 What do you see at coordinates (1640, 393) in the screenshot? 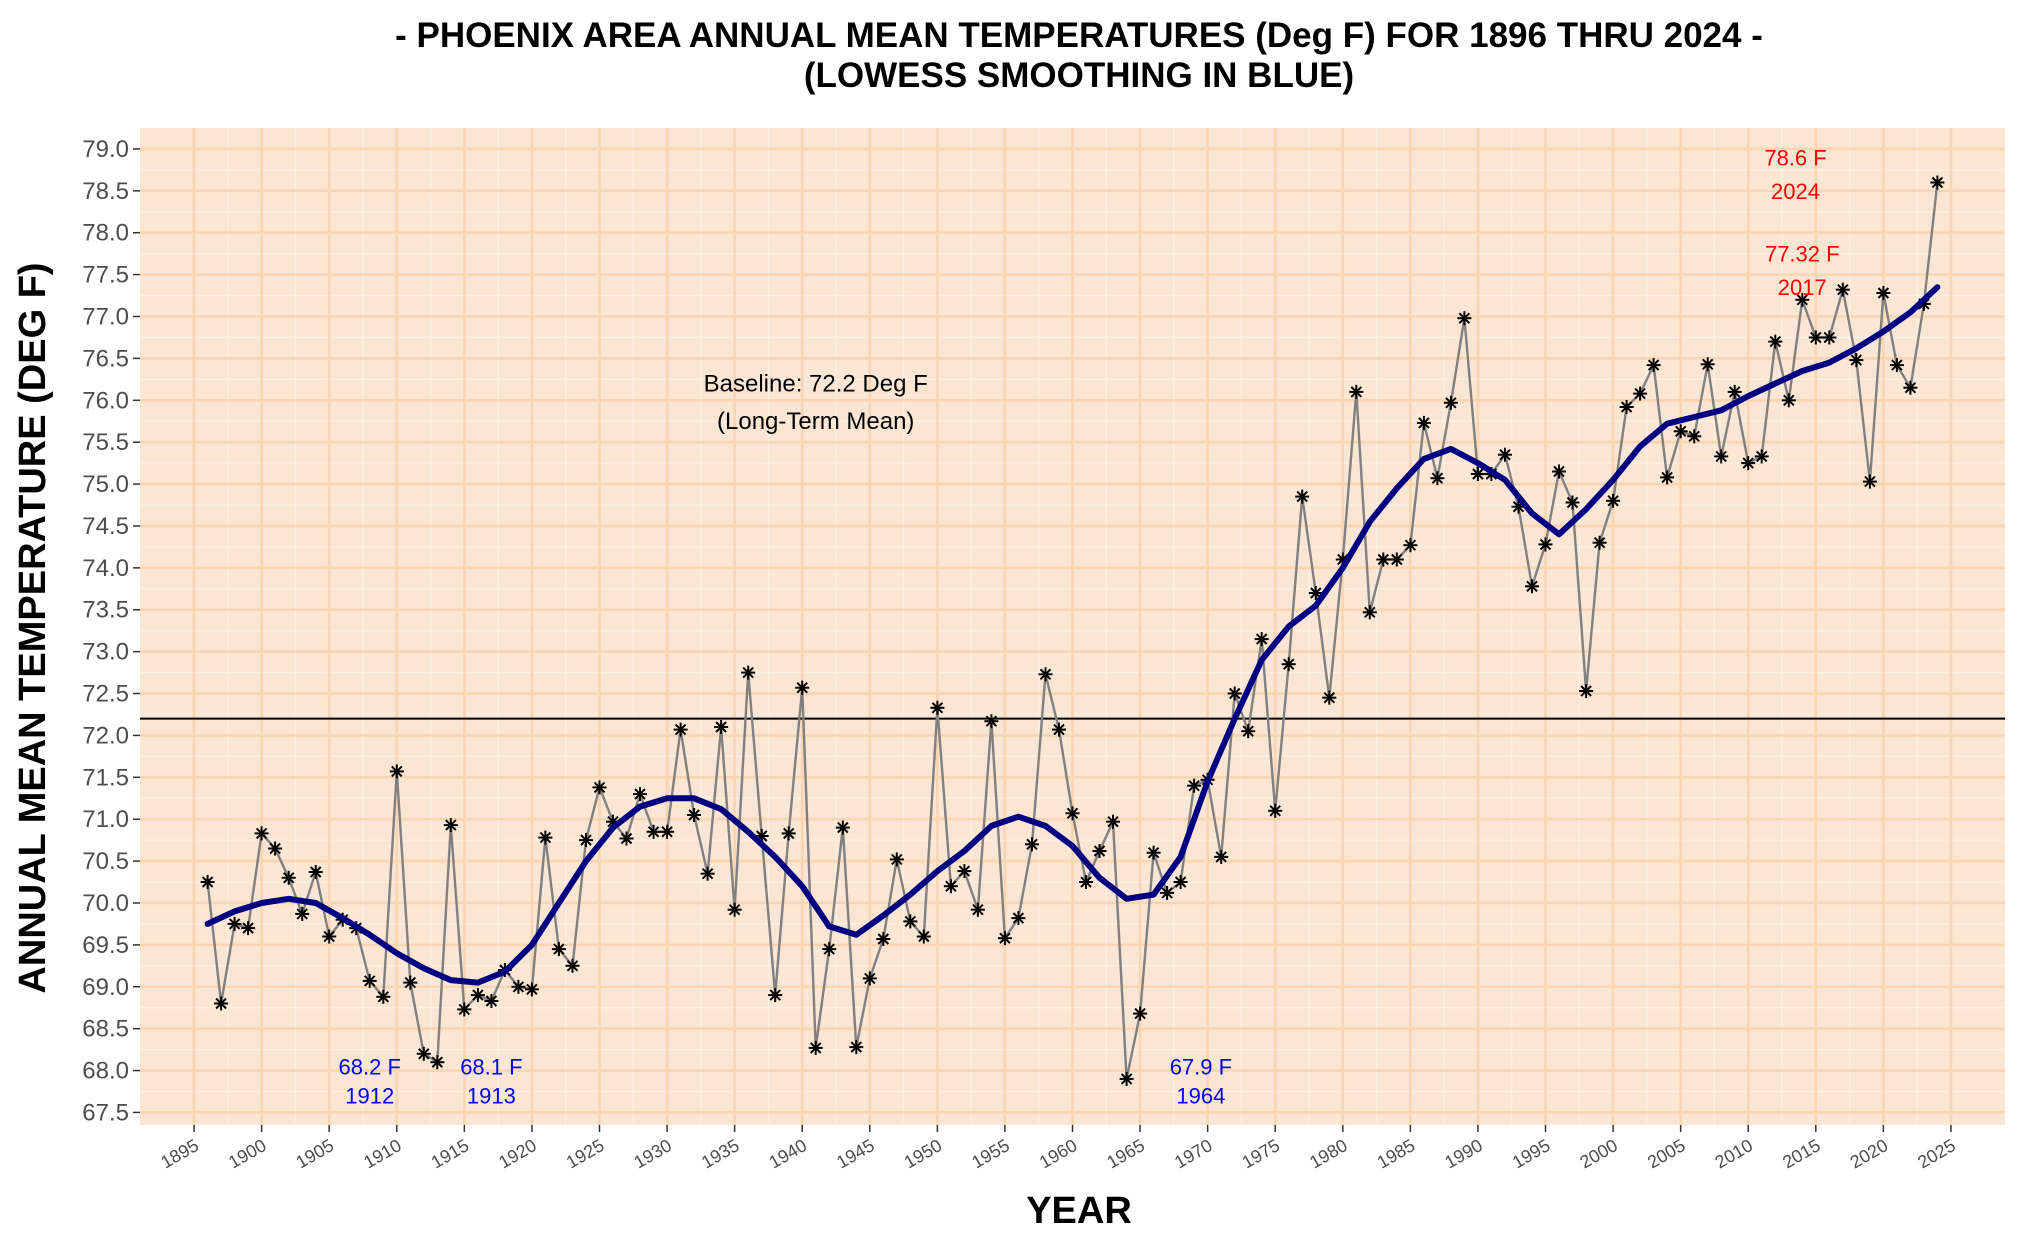
I see `data-point-2002` at bounding box center [1640, 393].